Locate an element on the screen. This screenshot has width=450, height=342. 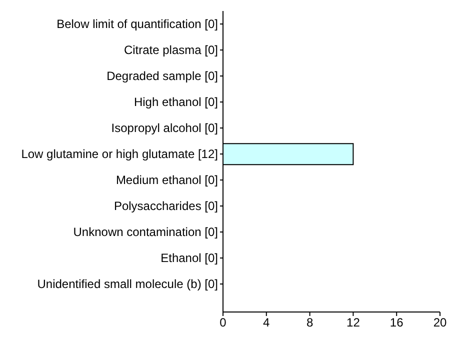
y-tick-label: Isopropyl alcohol [0] is located at coordinates (164, 128).